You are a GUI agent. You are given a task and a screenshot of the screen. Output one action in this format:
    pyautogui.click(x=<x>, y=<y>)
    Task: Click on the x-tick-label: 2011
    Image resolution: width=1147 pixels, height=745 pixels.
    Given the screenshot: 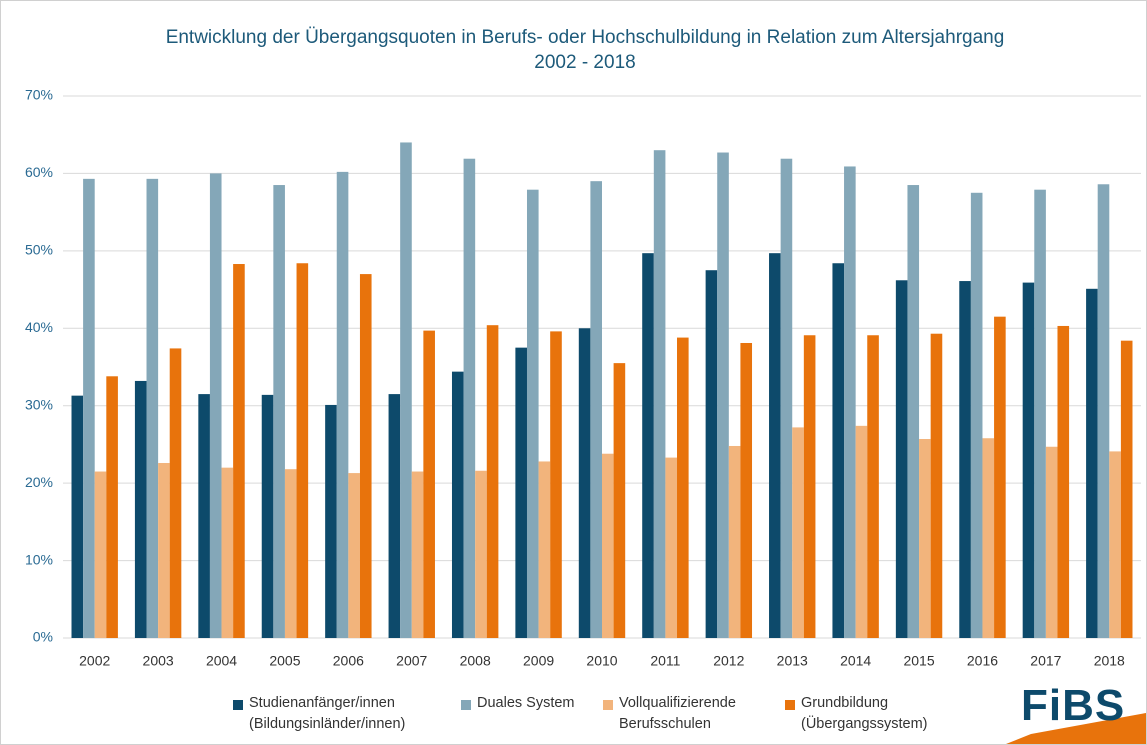 What is the action you would take?
    pyautogui.click(x=665, y=661)
    